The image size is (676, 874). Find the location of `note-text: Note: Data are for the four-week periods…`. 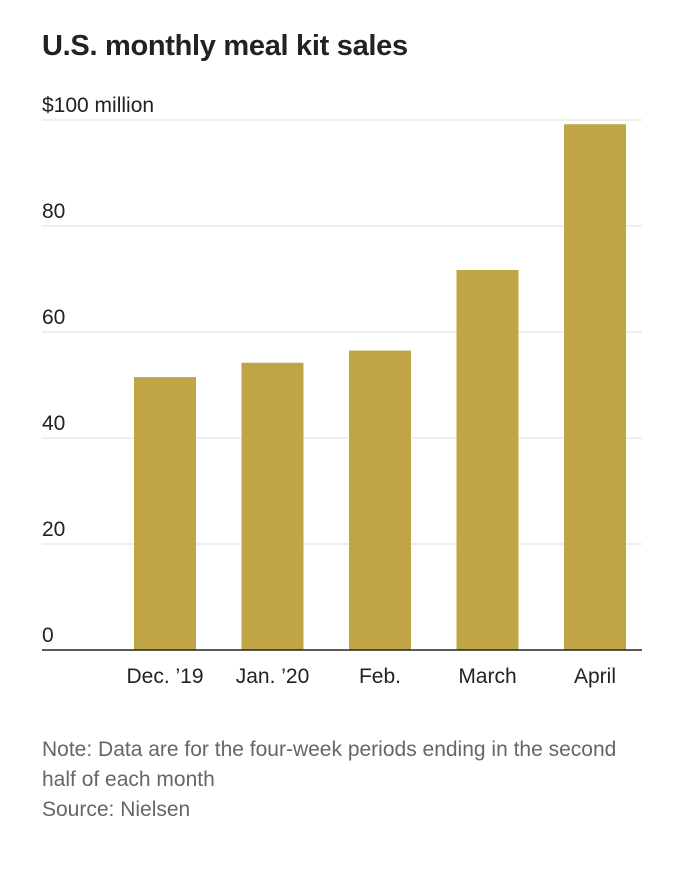

note-text: Note: Data are for the four-week periods… is located at coordinates (329, 764).